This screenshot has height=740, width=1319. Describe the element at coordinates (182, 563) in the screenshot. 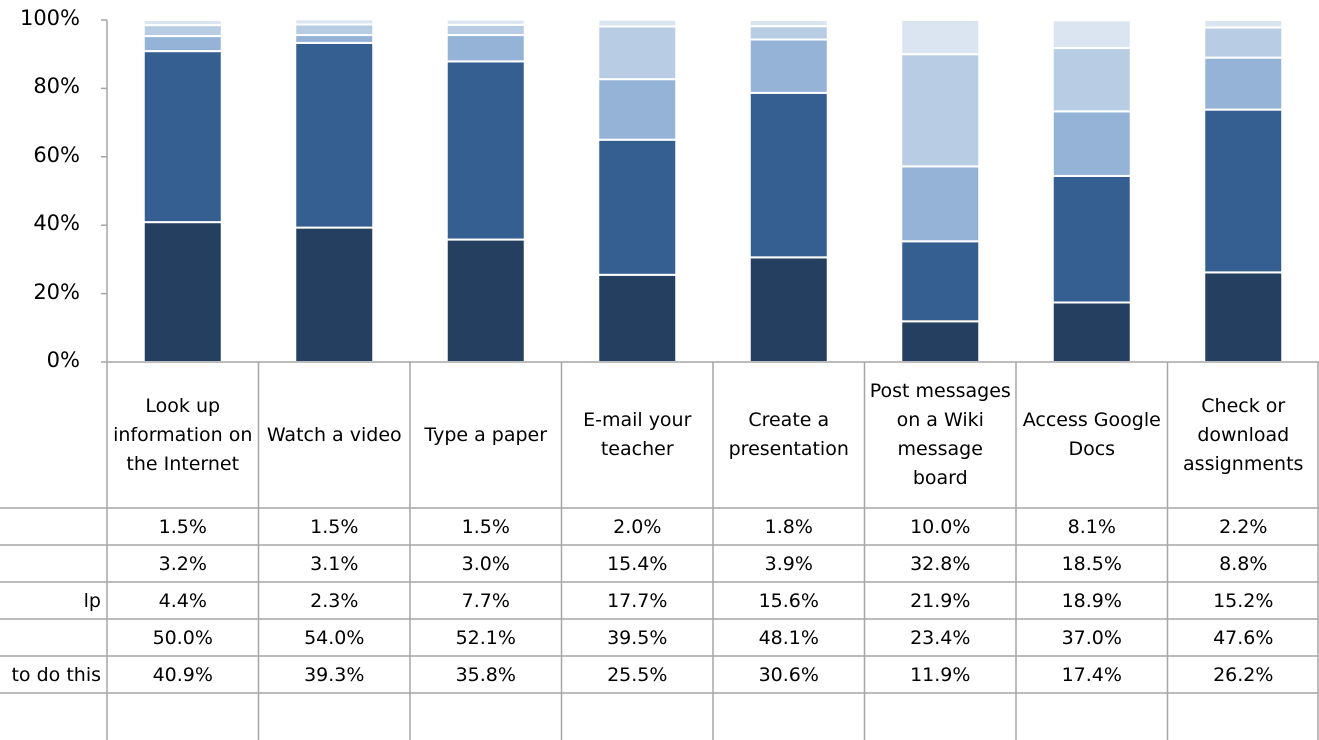

I see `value-label: 3.2%` at that location.